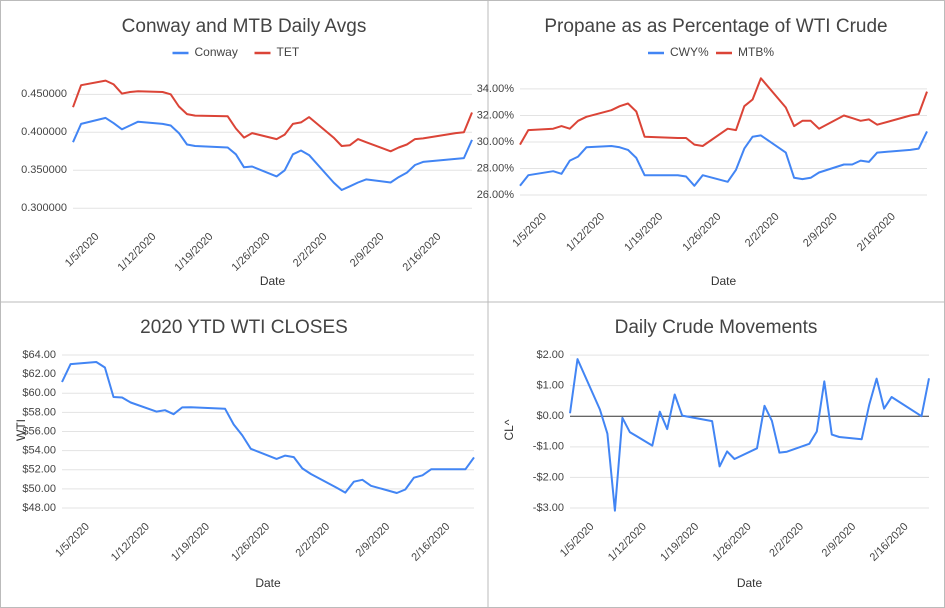  Describe the element at coordinates (216, 52) in the screenshot. I see `legend-label: Conway` at that location.